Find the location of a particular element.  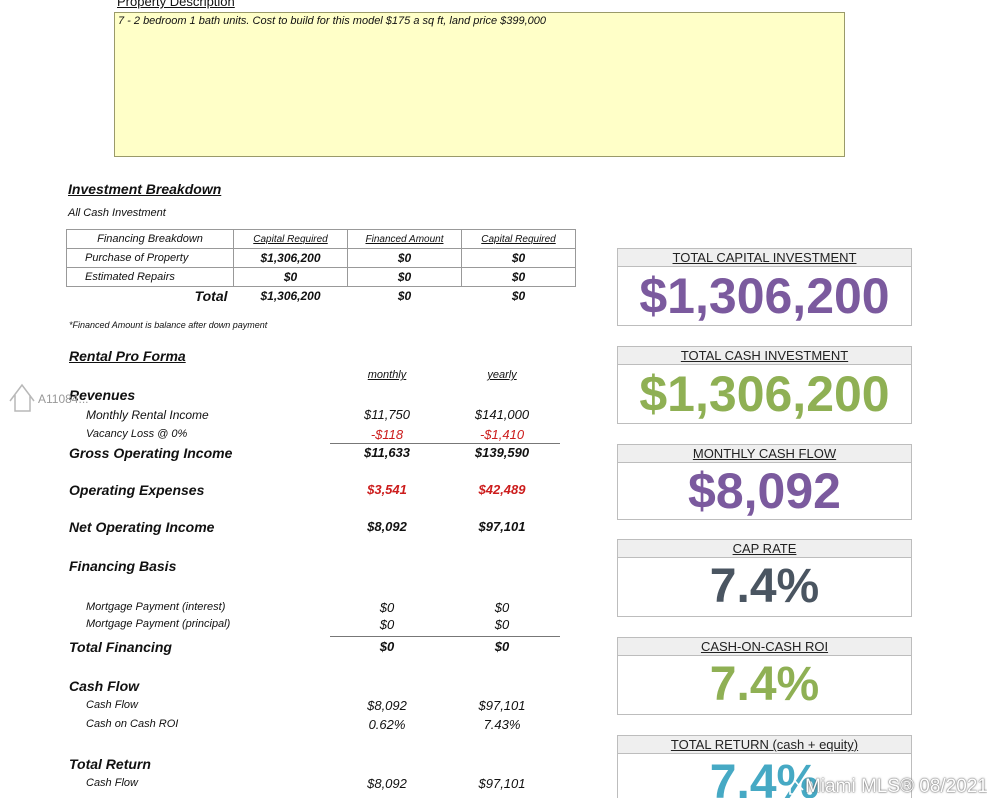

vacancy-loss-label: Vacancy Loss @ 0% is located at coordinates (137, 434).